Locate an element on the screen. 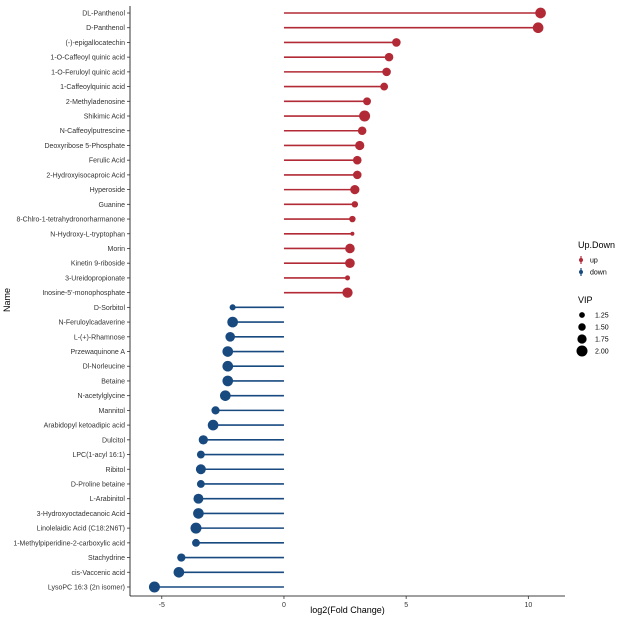 The image size is (622, 622). y-tick-label: 3-Ureidopropionate is located at coordinates (95, 278).